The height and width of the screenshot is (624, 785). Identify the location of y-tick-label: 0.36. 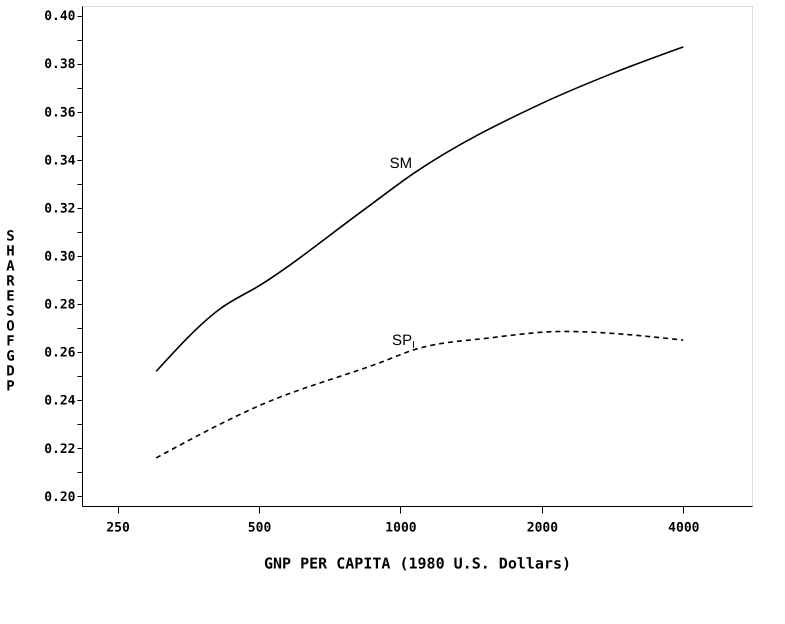
(60, 112).